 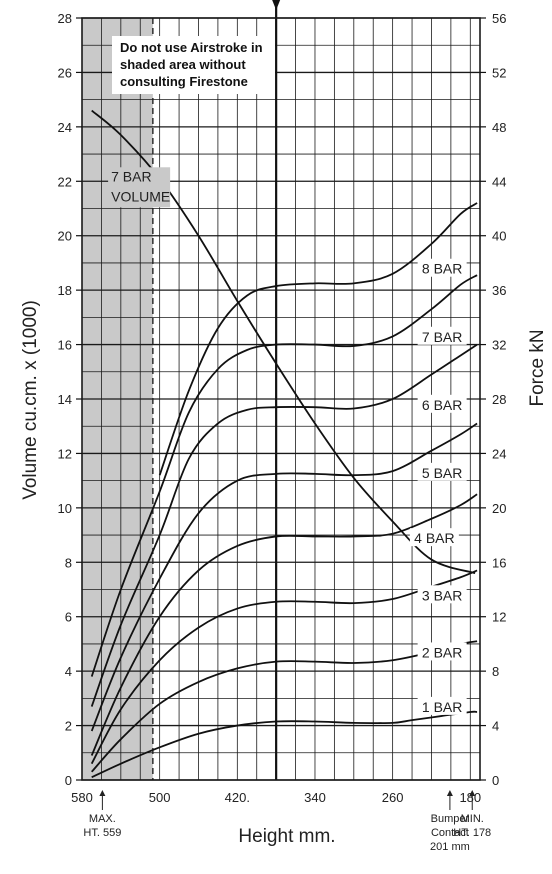 I want to click on y-right-tick-label: 16, so click(x=499, y=562).